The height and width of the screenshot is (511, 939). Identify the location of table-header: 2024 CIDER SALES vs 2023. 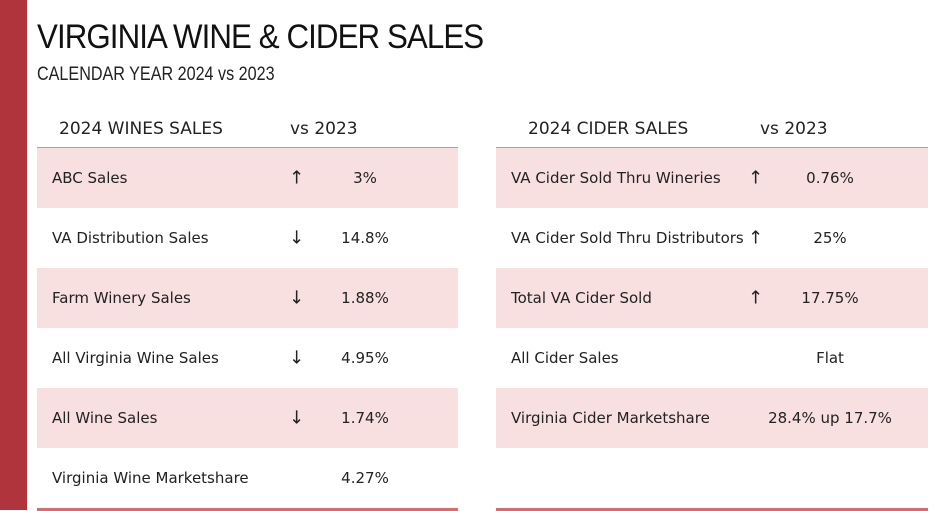
(712, 128).